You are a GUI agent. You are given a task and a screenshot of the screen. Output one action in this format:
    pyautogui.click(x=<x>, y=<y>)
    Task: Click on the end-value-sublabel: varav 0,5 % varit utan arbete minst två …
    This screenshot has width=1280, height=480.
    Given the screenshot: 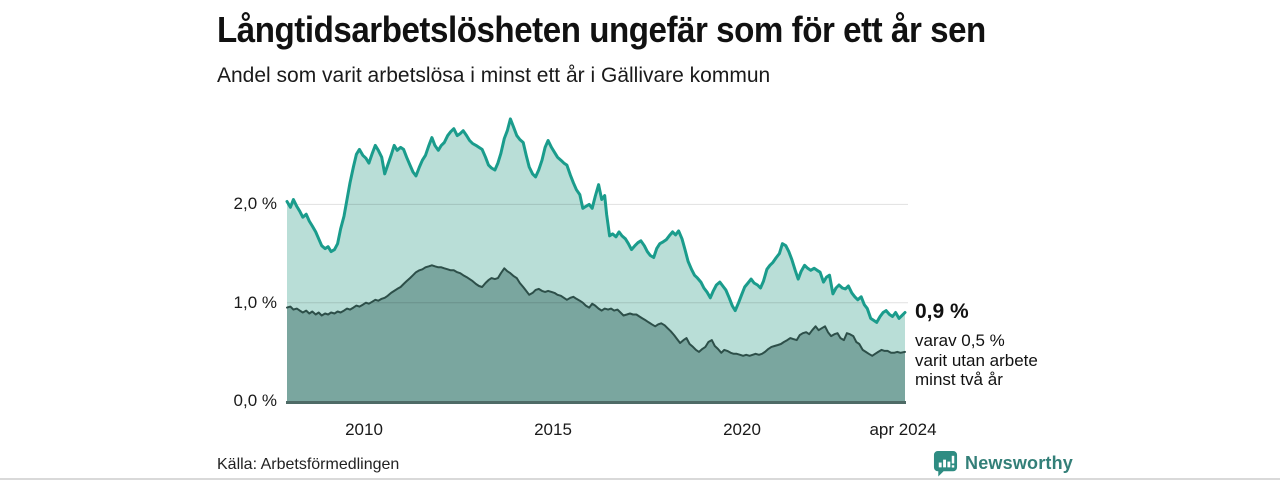 What is the action you would take?
    pyautogui.click(x=976, y=360)
    